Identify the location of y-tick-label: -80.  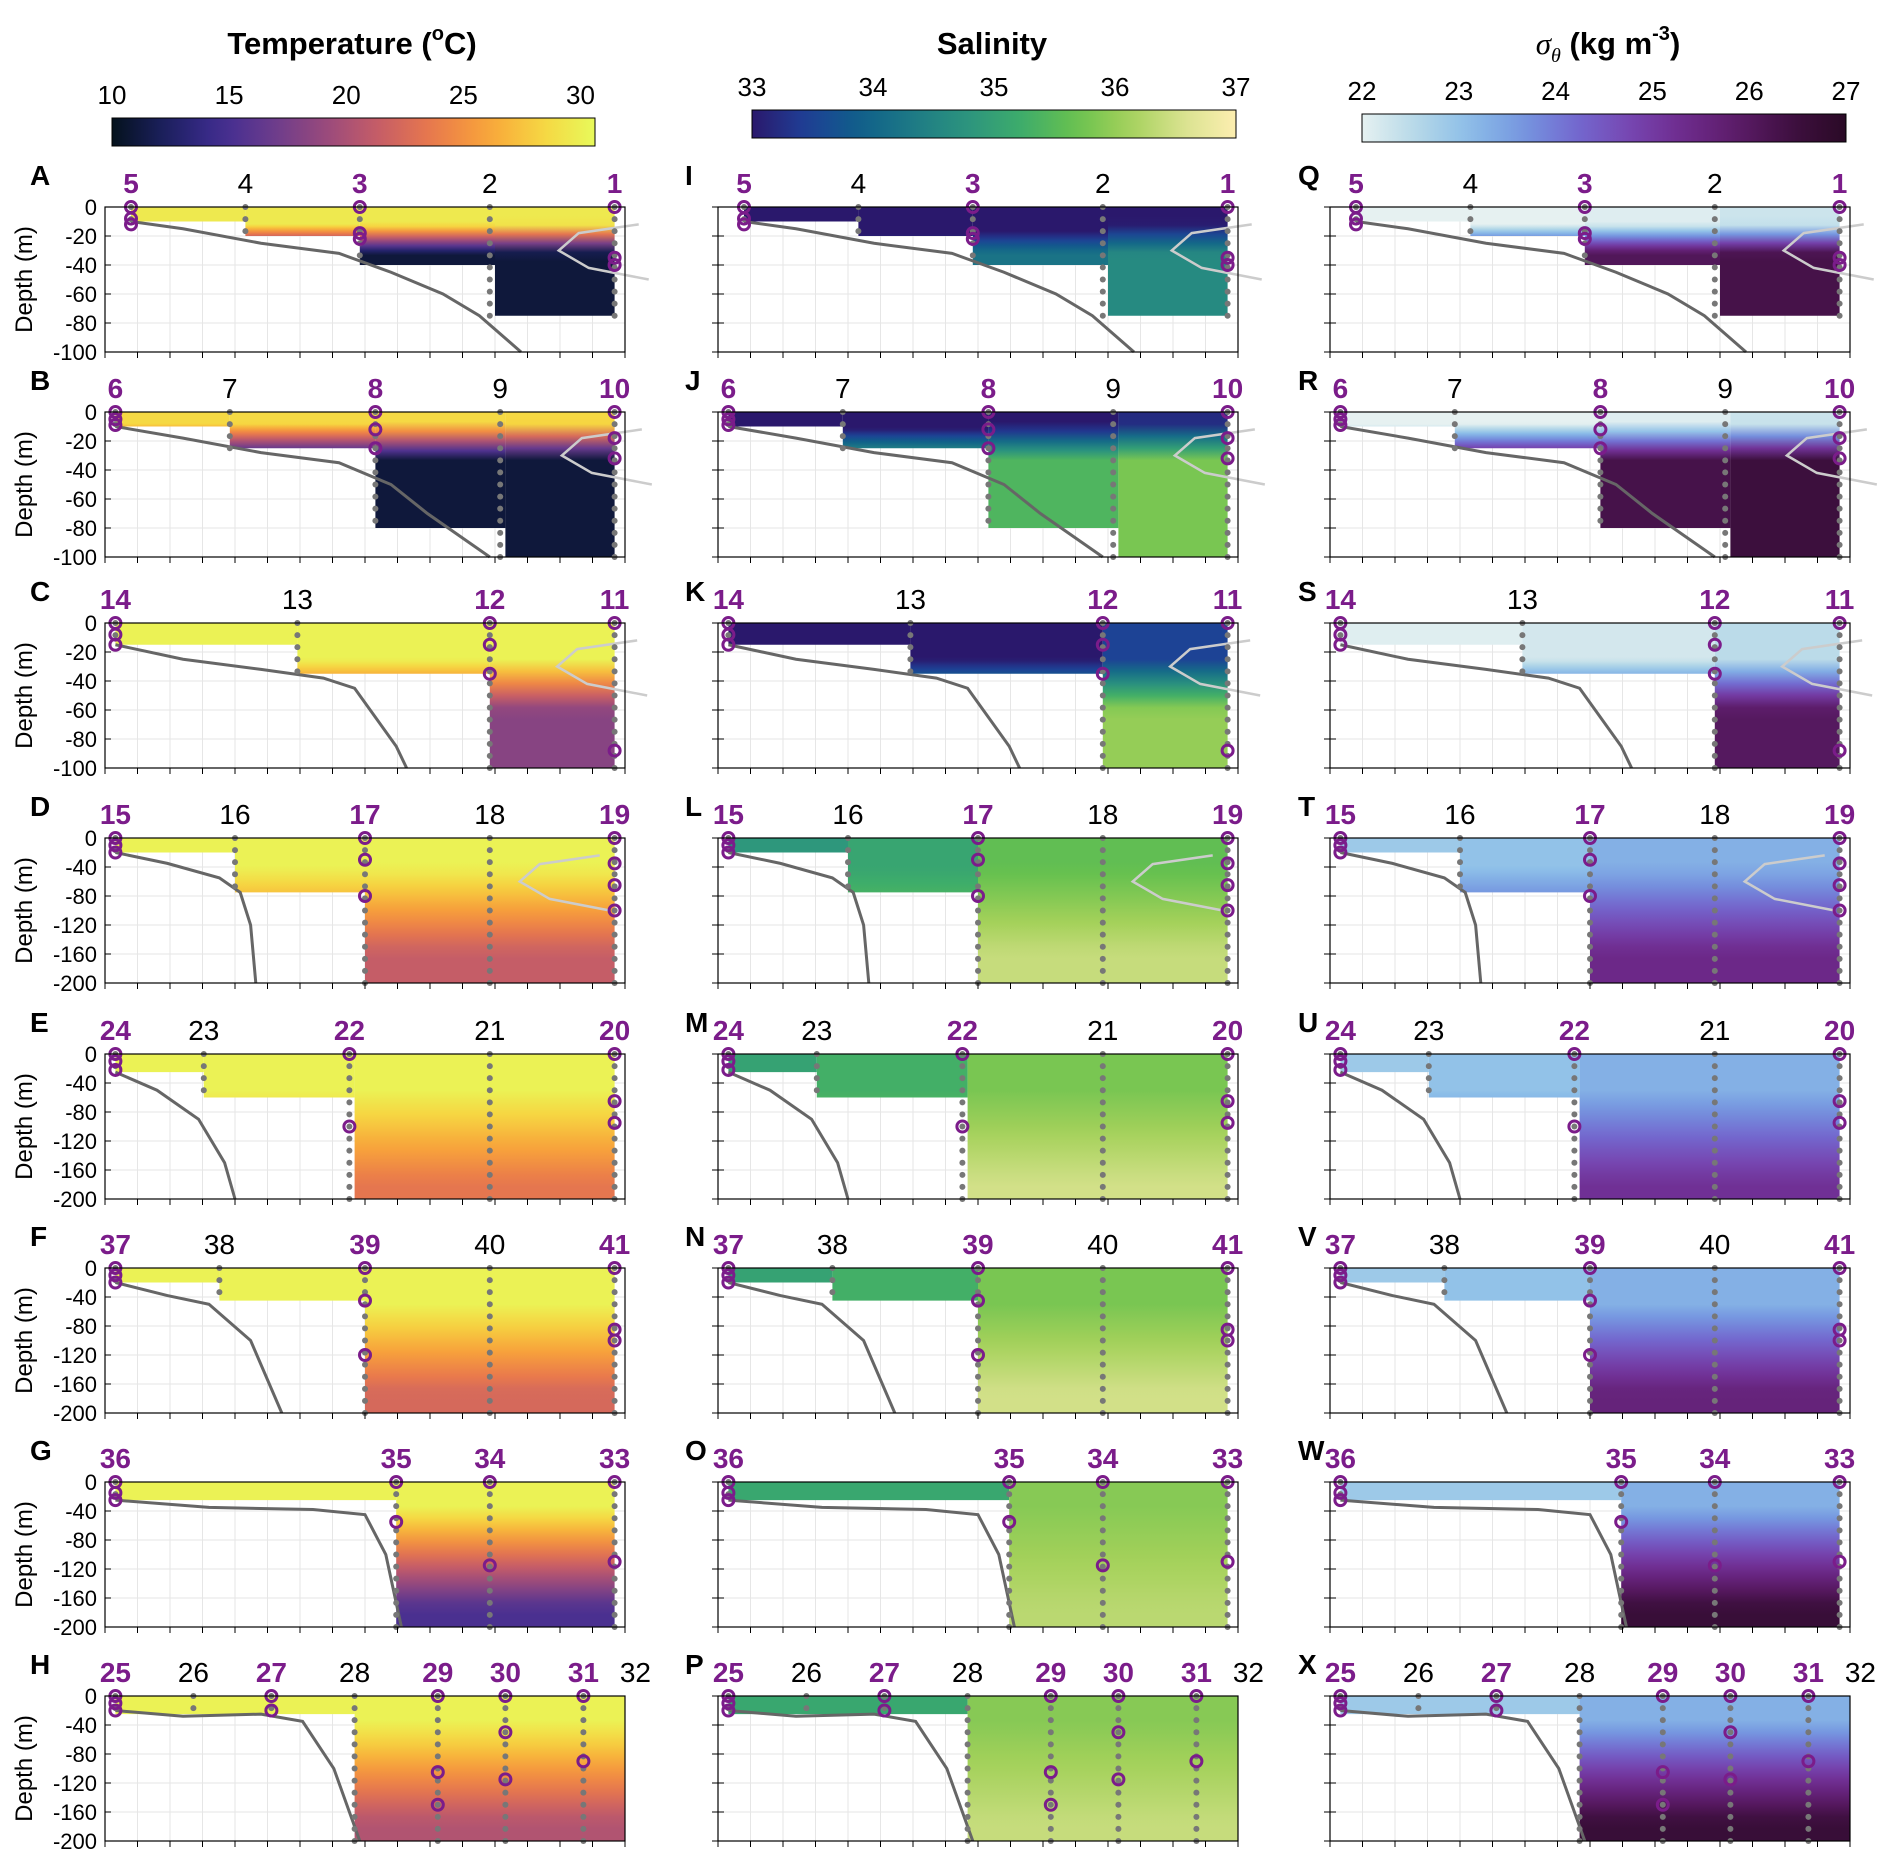
(81, 1754).